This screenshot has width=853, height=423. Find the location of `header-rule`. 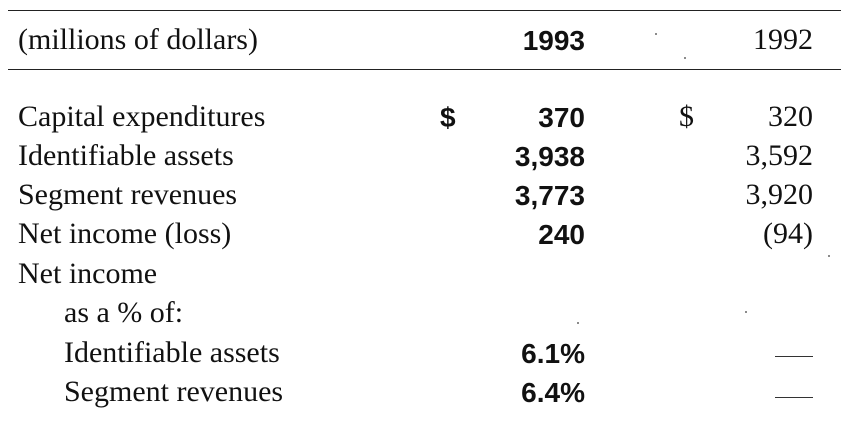

header-rule is located at coordinates (424, 69).